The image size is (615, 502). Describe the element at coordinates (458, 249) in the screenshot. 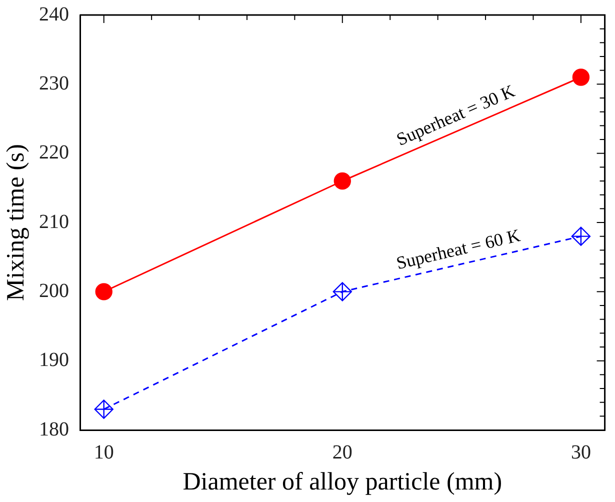

I see `text: Superheat = 60 K` at that location.